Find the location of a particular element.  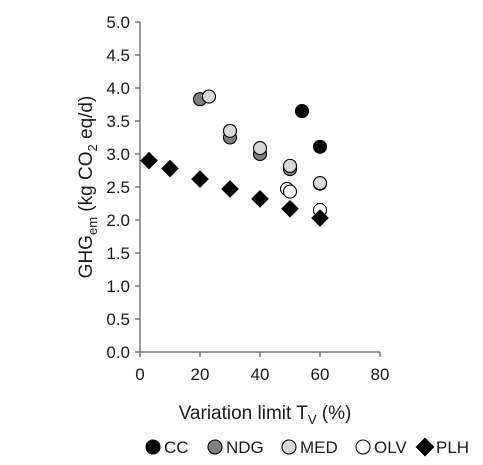

legend-item-cc: CC is located at coordinates (167, 447).